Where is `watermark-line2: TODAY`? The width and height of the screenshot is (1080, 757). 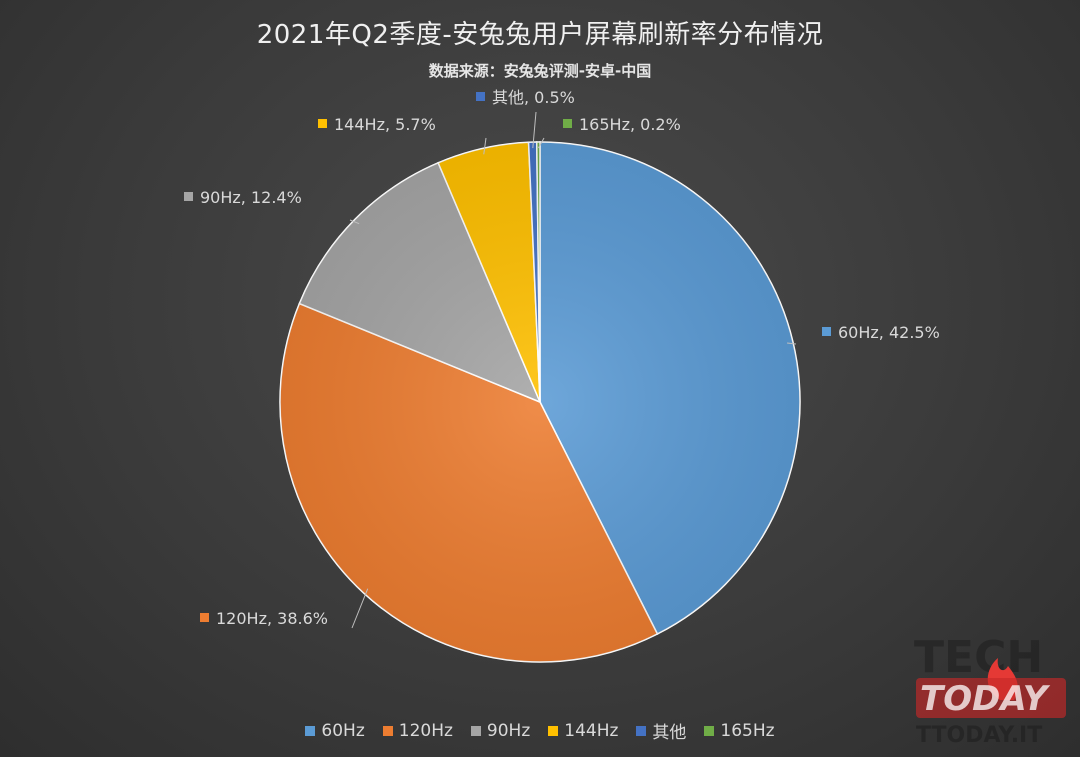 watermark-line2: TODAY is located at coordinates (985, 699).